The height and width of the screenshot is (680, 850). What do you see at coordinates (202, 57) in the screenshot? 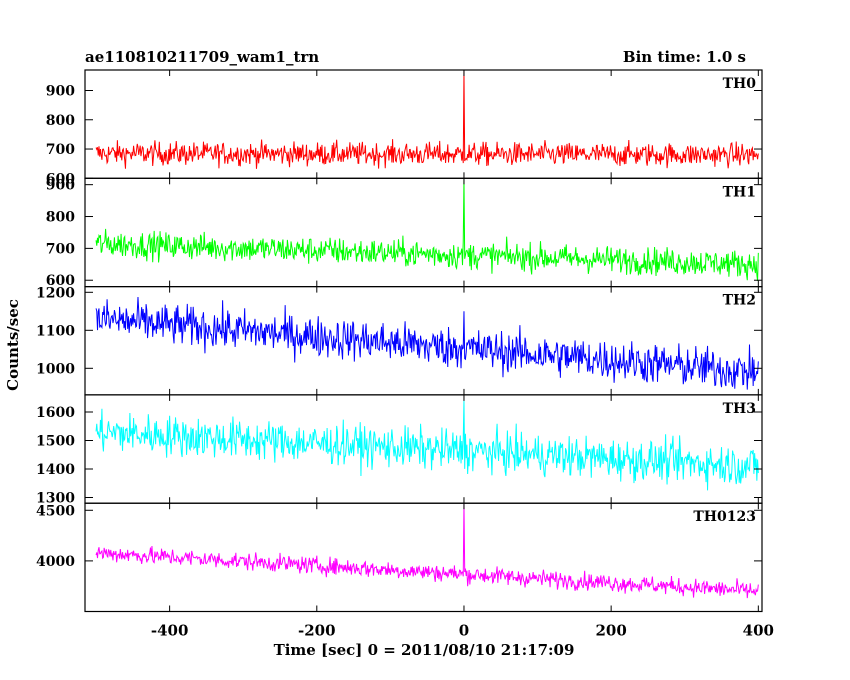
I see `chart-title: ae110810211709_wam1_trn` at bounding box center [202, 57].